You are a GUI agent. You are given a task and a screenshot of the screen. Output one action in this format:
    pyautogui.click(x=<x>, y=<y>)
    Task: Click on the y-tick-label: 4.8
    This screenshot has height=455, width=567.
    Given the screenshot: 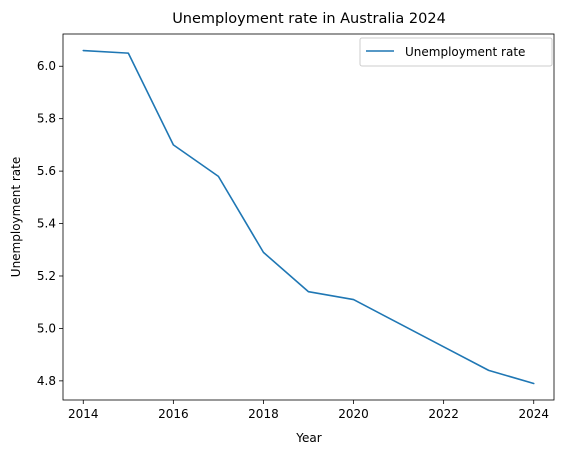 What is the action you would take?
    pyautogui.click(x=46, y=381)
    